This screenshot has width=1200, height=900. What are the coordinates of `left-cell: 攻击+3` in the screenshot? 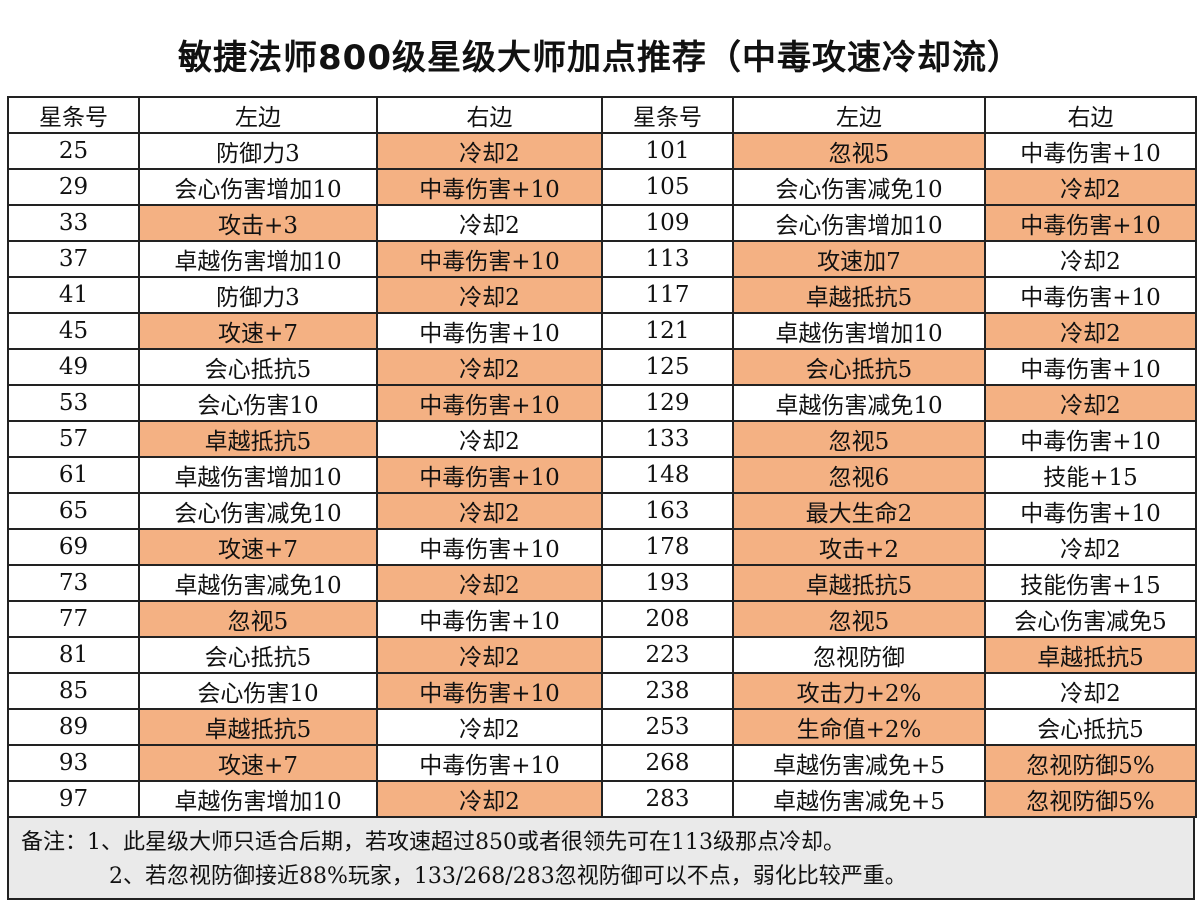 It's located at (258, 223).